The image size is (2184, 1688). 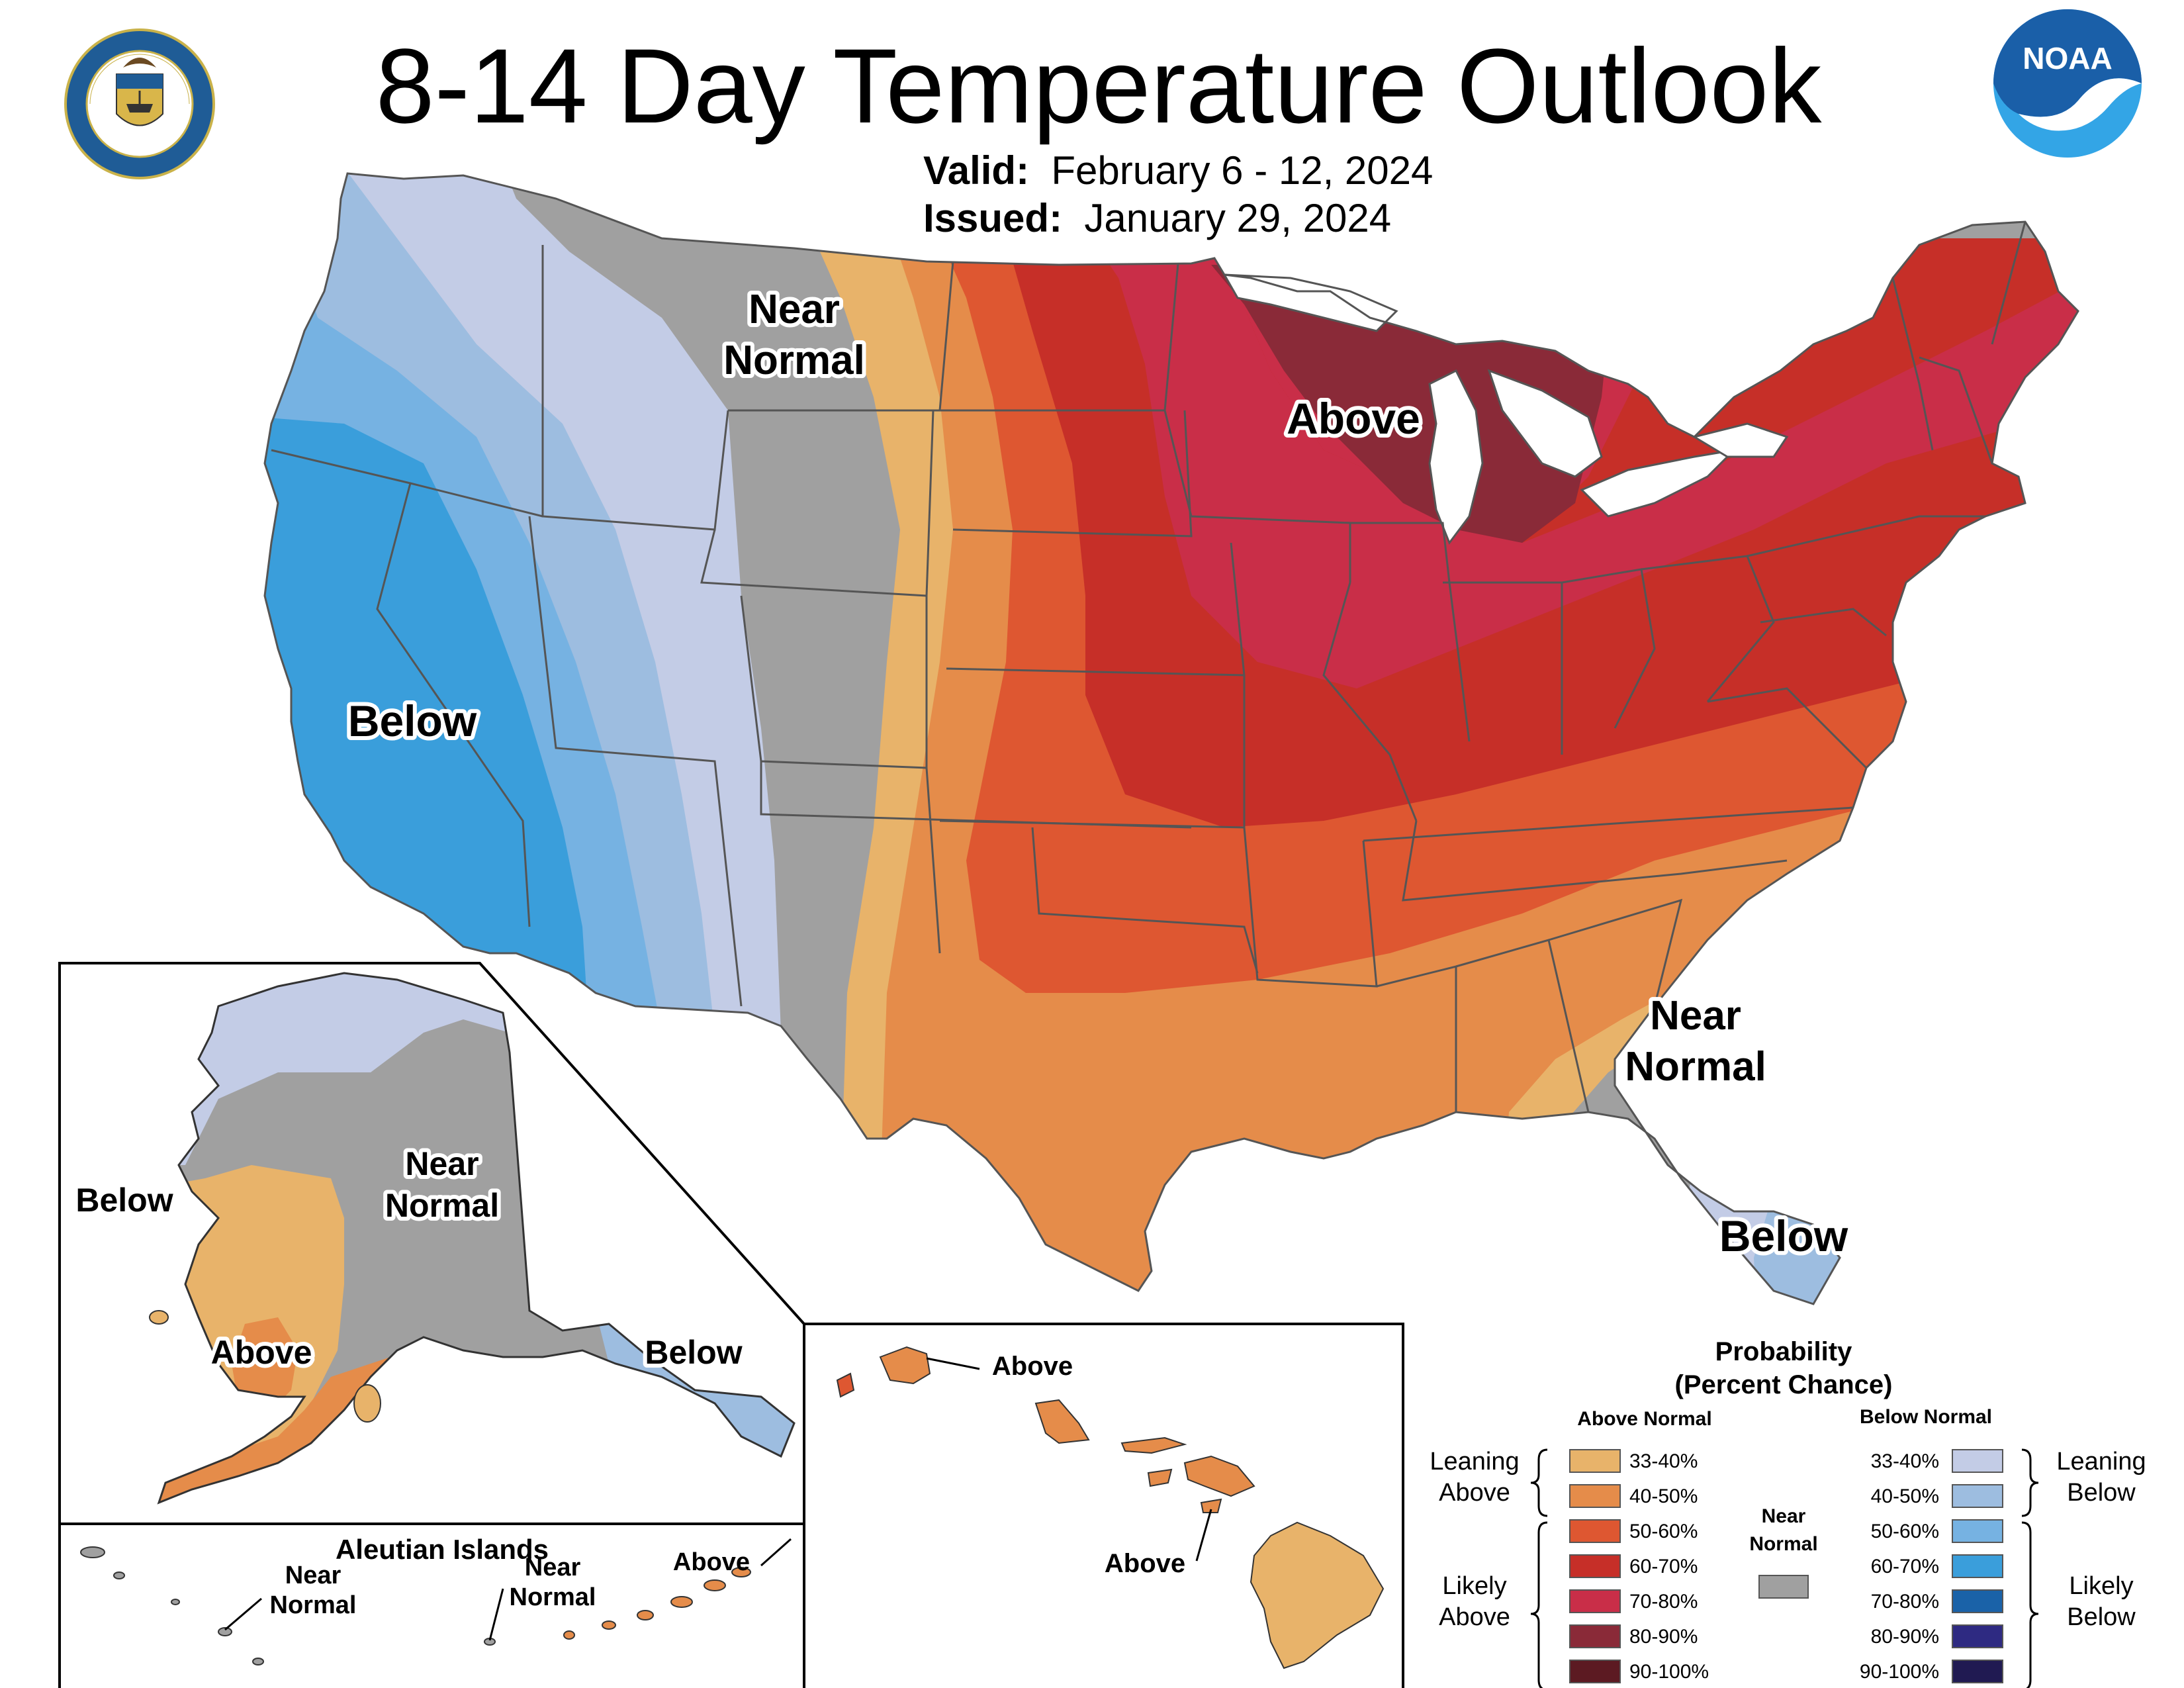 What do you see at coordinates (1926, 1417) in the screenshot?
I see `legend-below-header: Below Normal` at bounding box center [1926, 1417].